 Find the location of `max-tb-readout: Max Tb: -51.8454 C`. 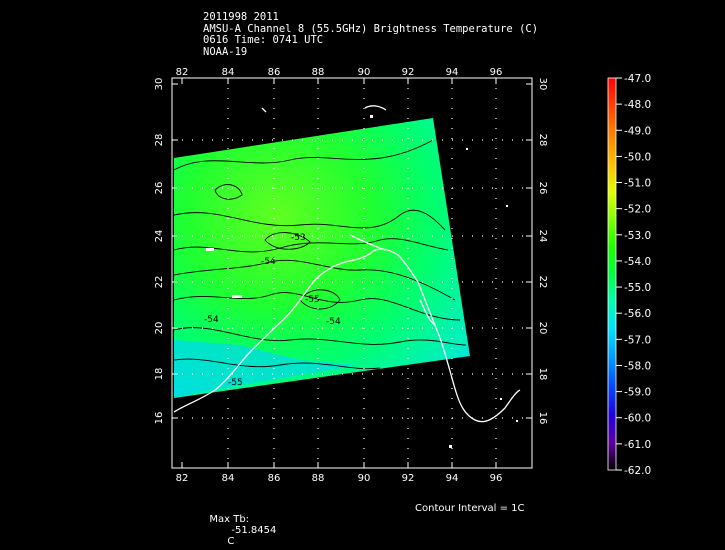

max-tb-readout: Max Tb: -51.8454 C is located at coordinates (239, 525).